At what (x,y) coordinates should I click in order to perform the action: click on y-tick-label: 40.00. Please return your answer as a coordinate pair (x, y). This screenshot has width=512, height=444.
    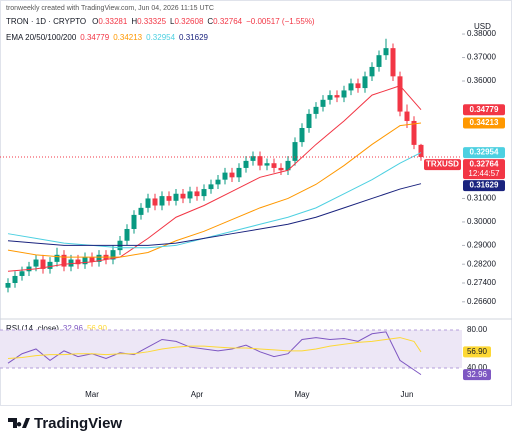
    Looking at the image, I should click on (477, 367).